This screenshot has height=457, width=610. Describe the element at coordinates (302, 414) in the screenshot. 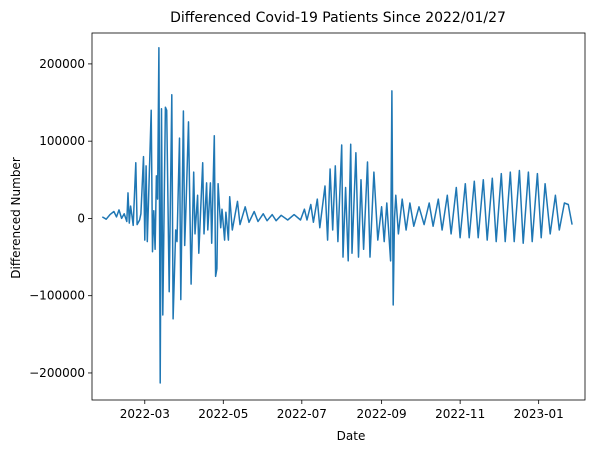

I see `x-tick-label-2: 2022-07` at that location.